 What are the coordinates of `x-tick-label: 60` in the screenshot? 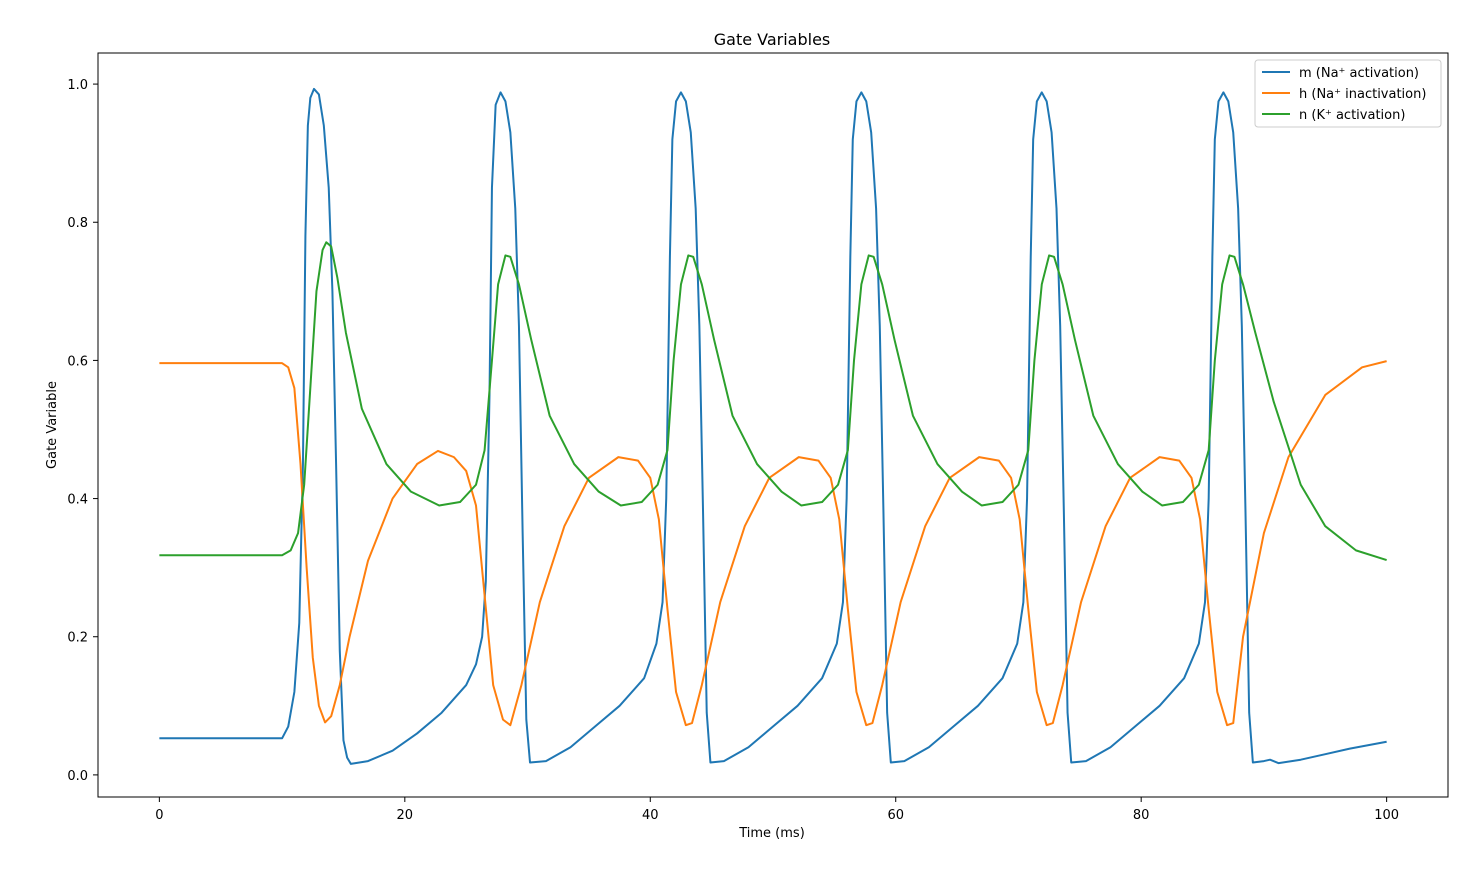 It's located at (895, 815).